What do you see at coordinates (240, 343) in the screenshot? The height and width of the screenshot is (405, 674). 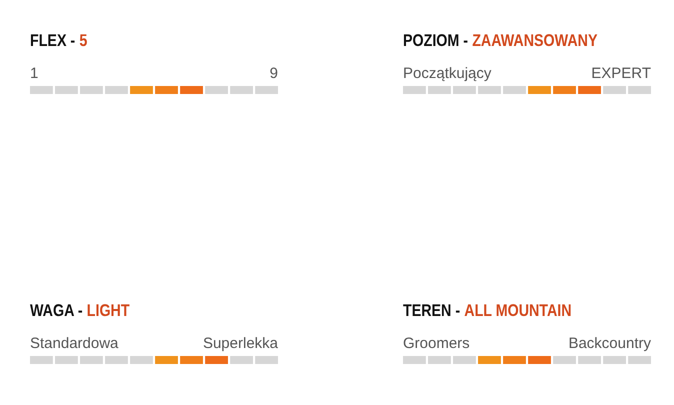 I see `text: Superlekka` at bounding box center [240, 343].